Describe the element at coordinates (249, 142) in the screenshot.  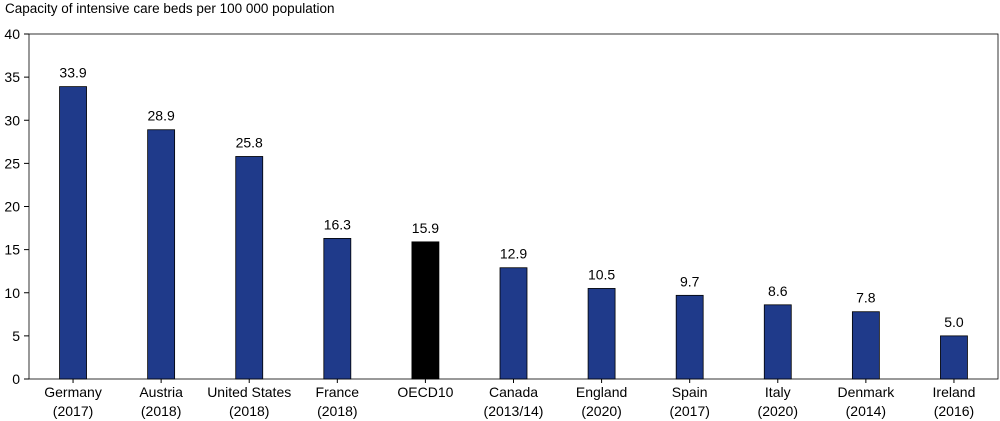
I see `data-label: 25.8` at that location.